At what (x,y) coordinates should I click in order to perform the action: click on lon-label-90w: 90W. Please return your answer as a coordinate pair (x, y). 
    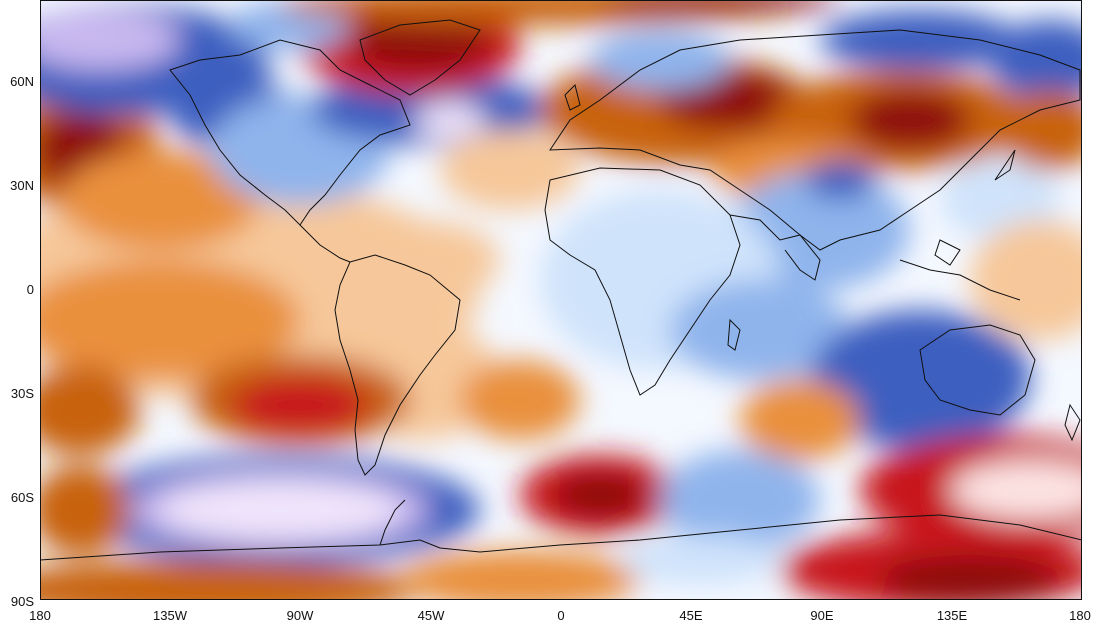
    Looking at the image, I should click on (300, 615).